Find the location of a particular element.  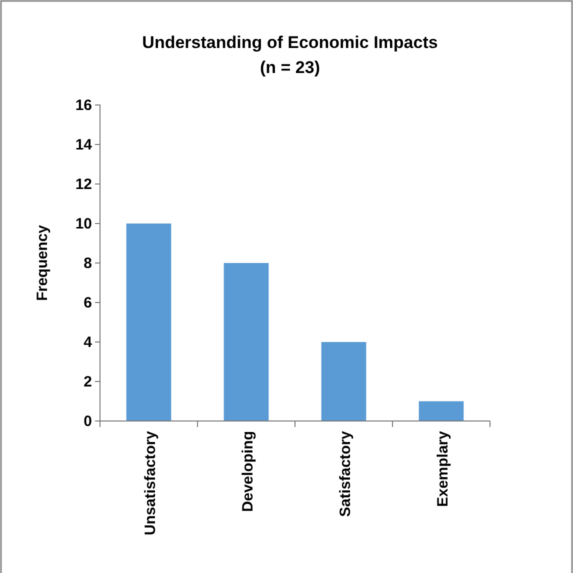

x-tick-label: Exemplary is located at coordinates (443, 468).